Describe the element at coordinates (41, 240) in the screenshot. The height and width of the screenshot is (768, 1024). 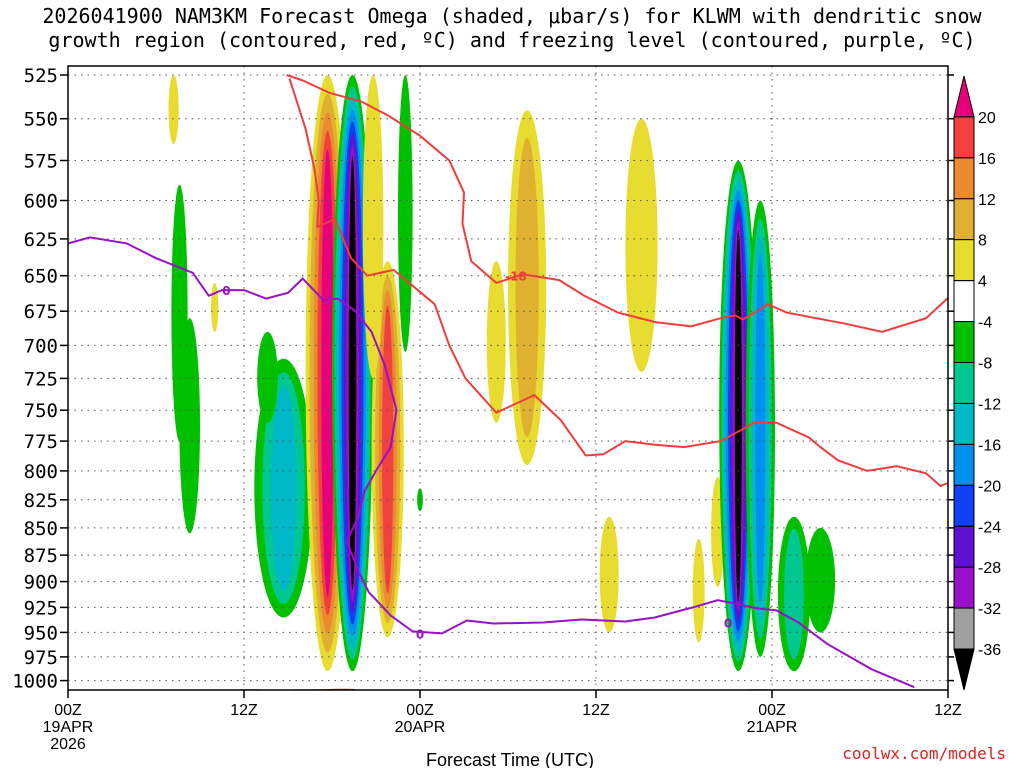
I see `y-tick-label-625: 625` at that location.